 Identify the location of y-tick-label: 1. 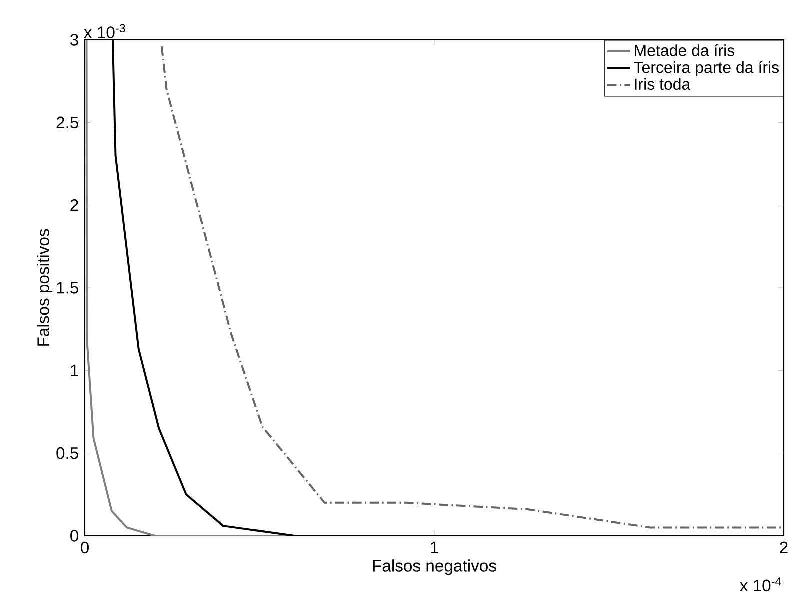
(74, 370).